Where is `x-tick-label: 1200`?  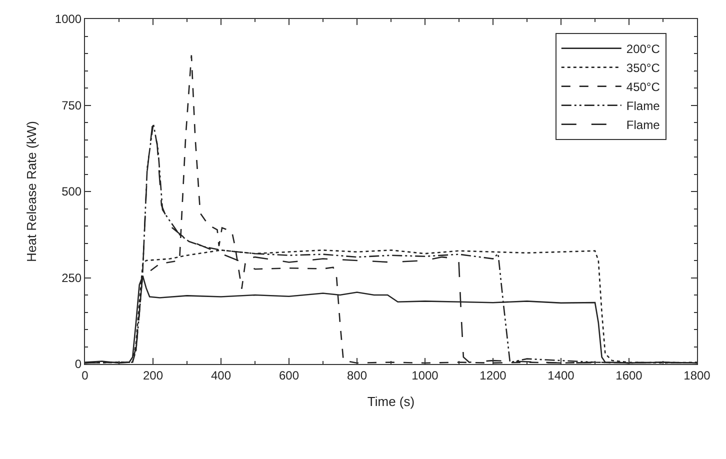
x-tick-label: 1200 is located at coordinates (493, 375).